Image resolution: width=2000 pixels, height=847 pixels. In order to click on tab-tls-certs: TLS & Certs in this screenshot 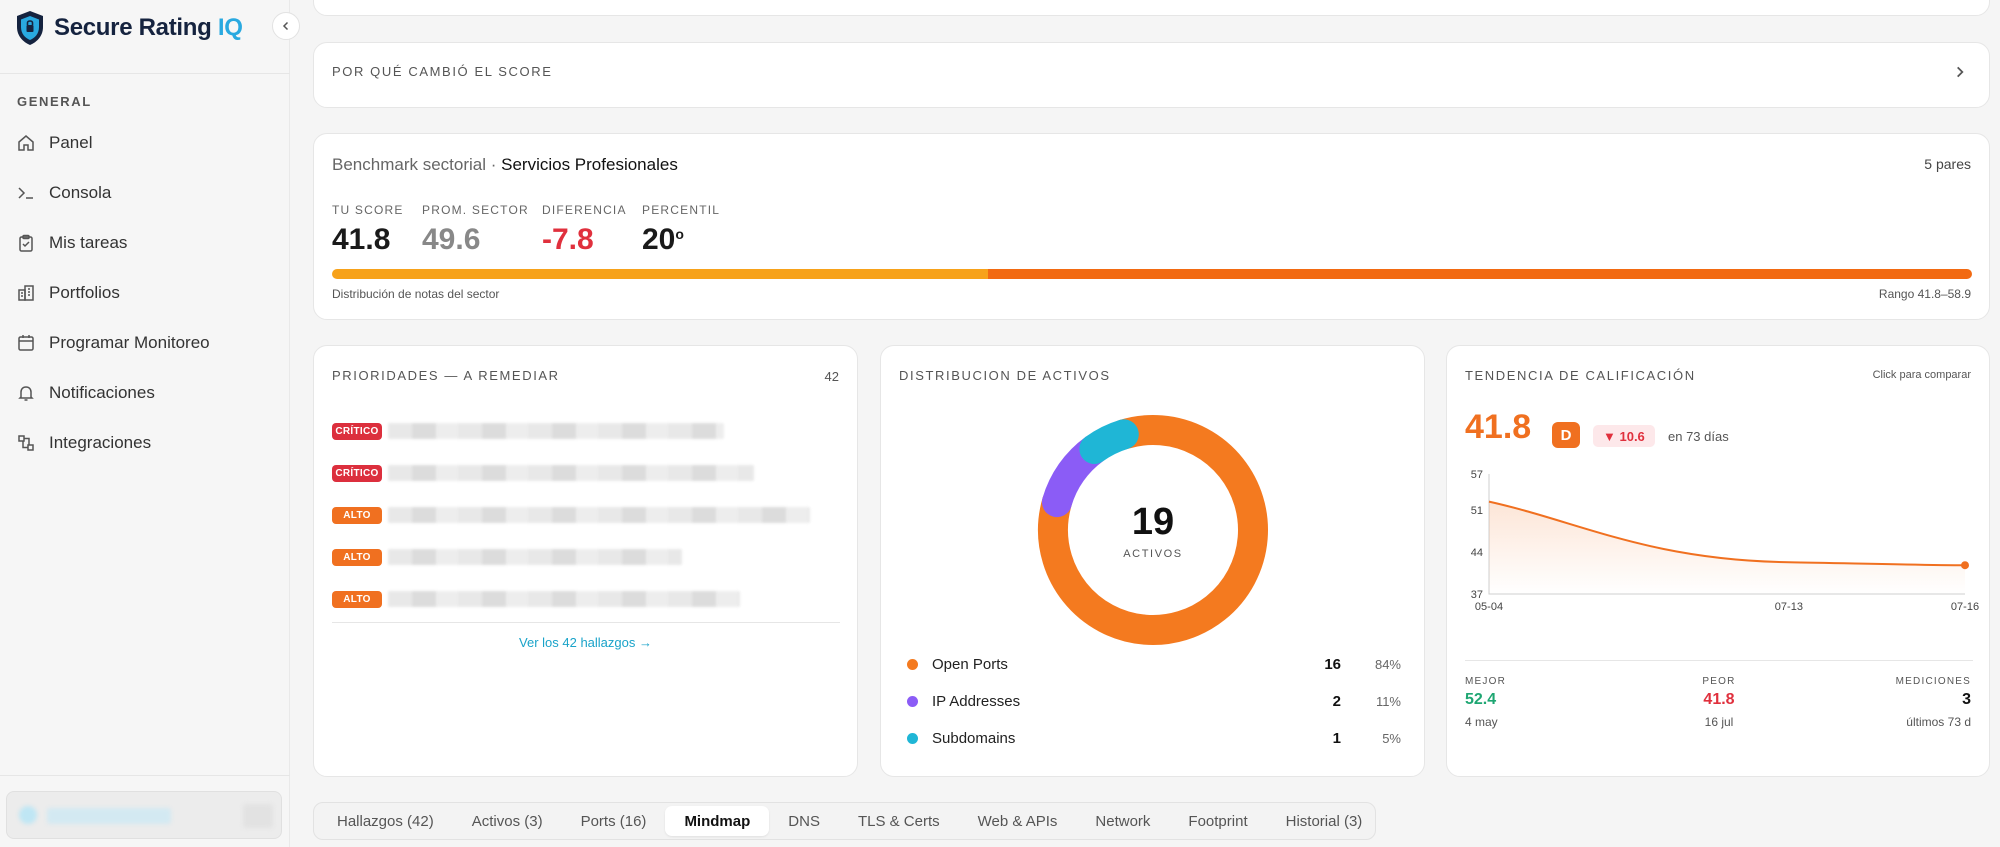, I will do `click(898, 821)`.